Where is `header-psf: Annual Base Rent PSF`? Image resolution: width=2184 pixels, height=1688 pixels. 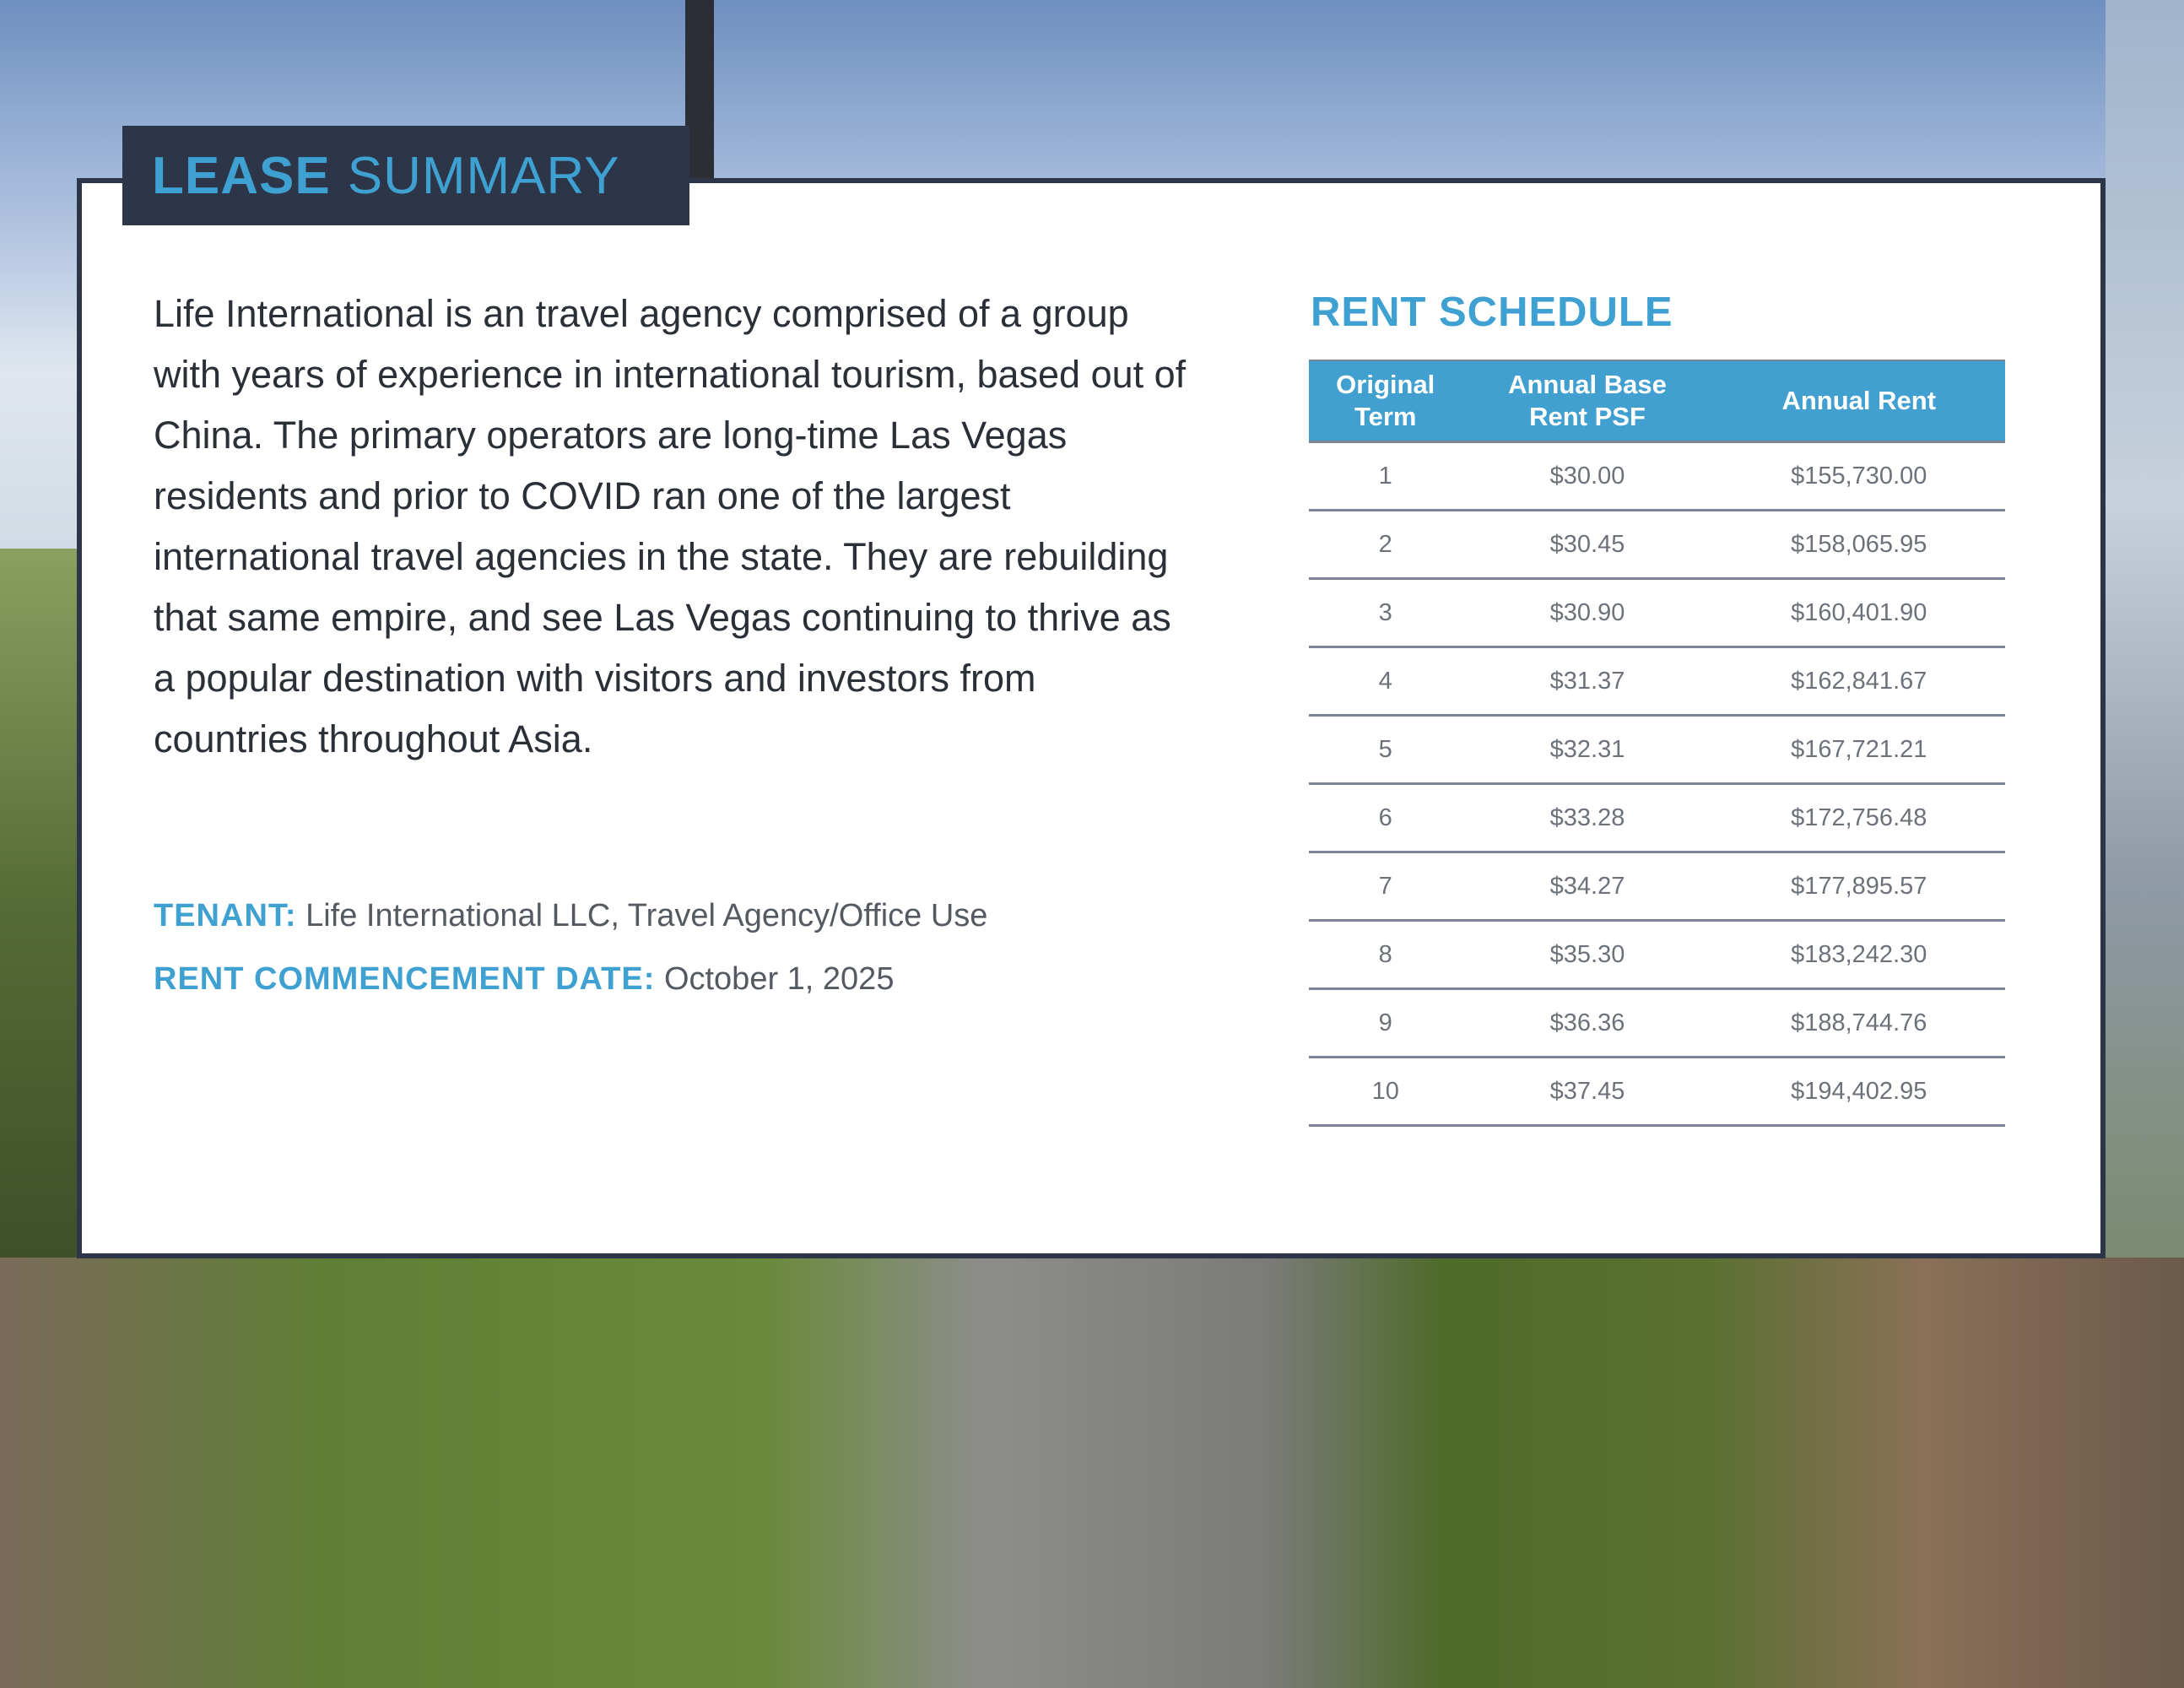 header-psf: Annual Base Rent PSF is located at coordinates (1587, 401).